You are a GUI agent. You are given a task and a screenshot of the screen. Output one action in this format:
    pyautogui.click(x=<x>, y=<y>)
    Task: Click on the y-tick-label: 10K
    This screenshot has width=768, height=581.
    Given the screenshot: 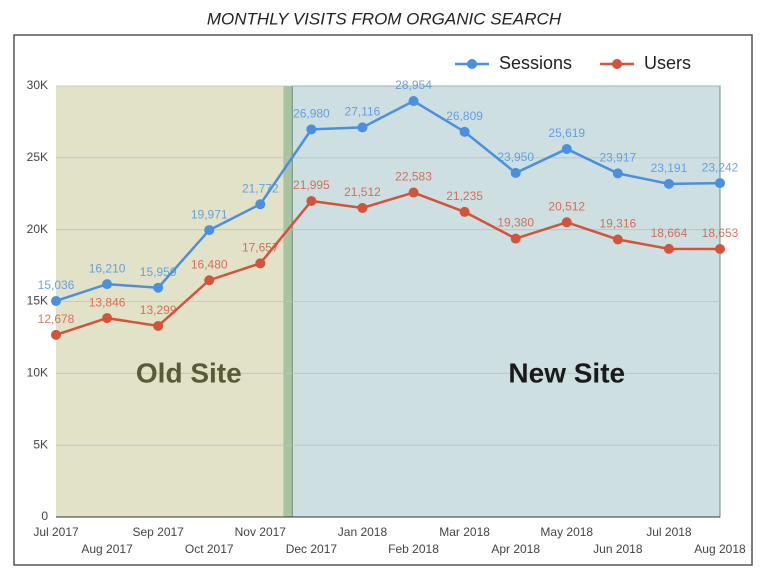 What is the action you would take?
    pyautogui.click(x=37, y=373)
    